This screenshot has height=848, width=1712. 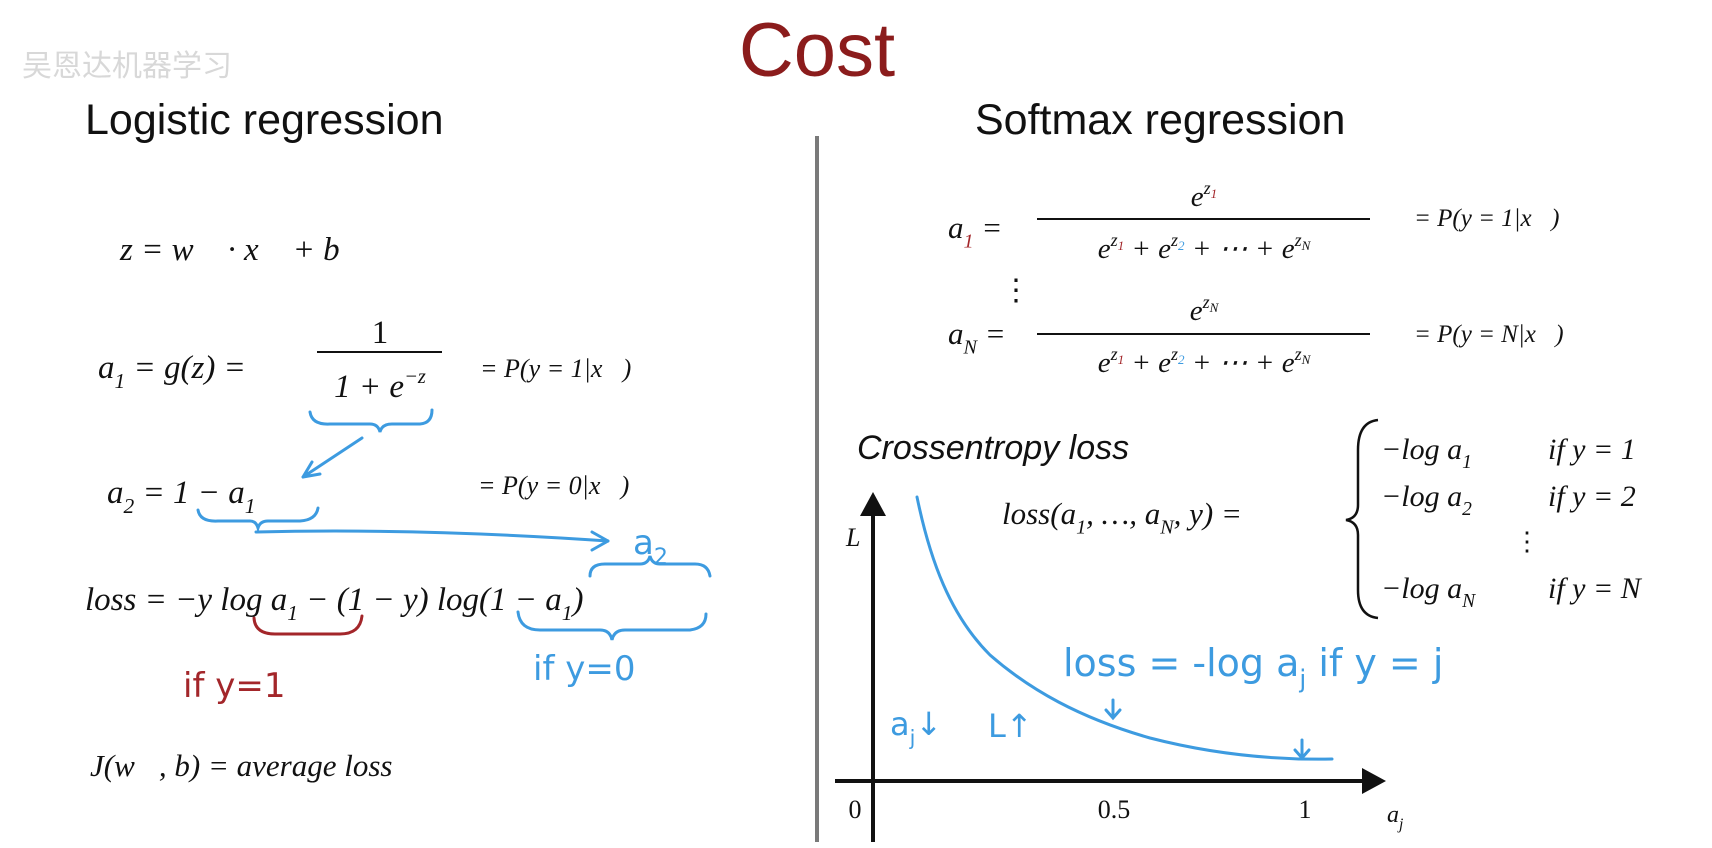 I want to click on math-part: ↓, so click(x=928, y=724).